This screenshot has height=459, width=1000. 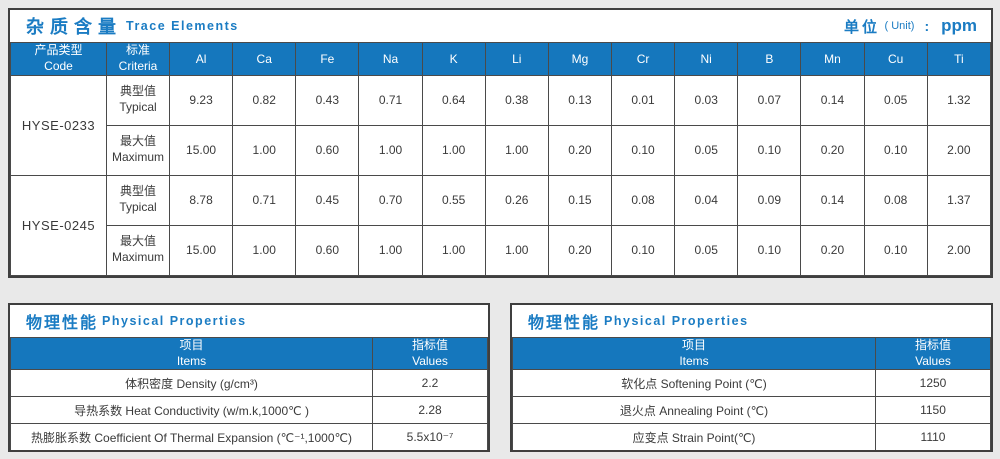 What do you see at coordinates (579, 100) in the screenshot?
I see `value-cell: 0.13` at bounding box center [579, 100].